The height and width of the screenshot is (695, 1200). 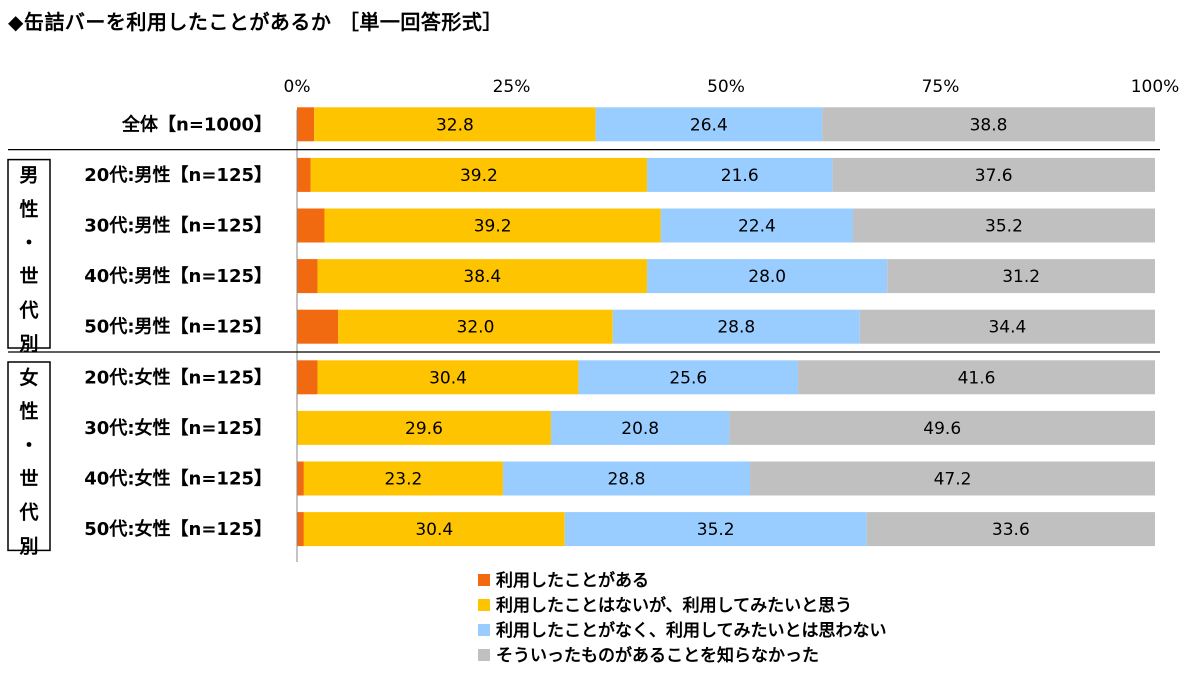 I want to click on data-label: 38.8, so click(x=989, y=125).